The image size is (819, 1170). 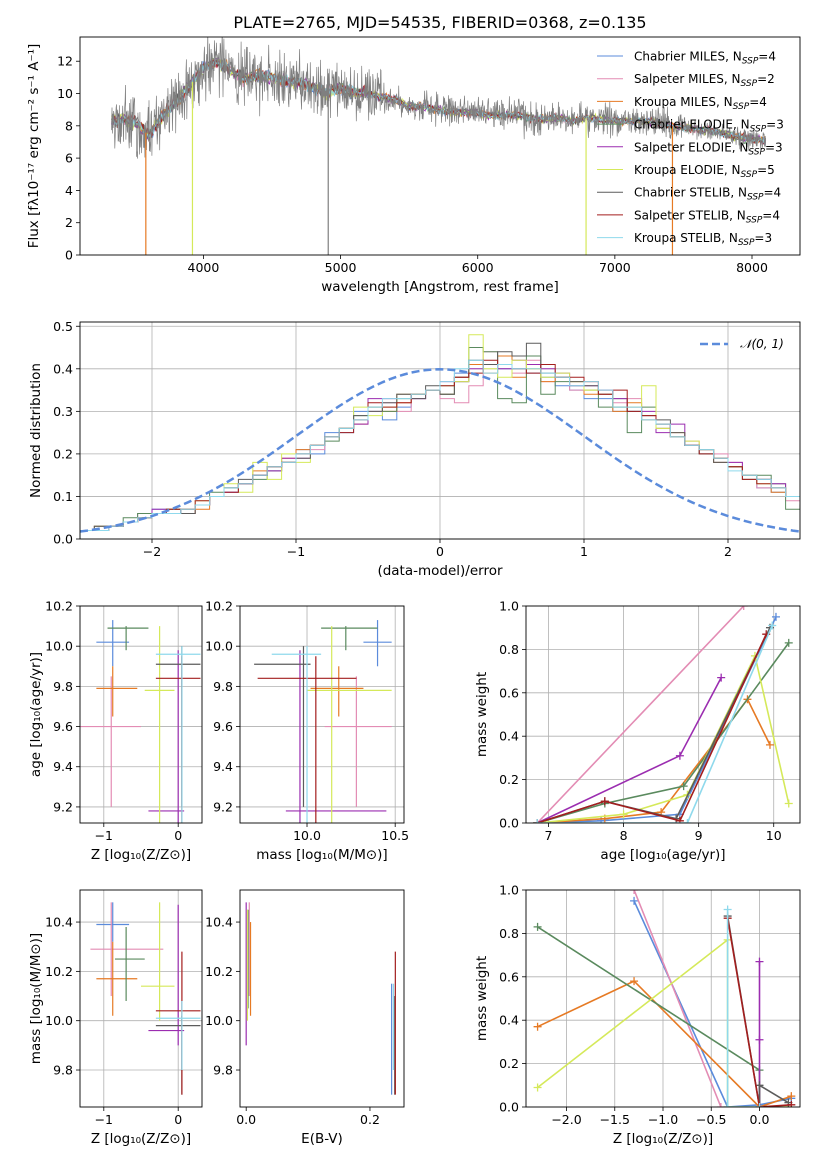 I want to click on legend-text: Chabrier MILES, N, so click(x=688, y=57).